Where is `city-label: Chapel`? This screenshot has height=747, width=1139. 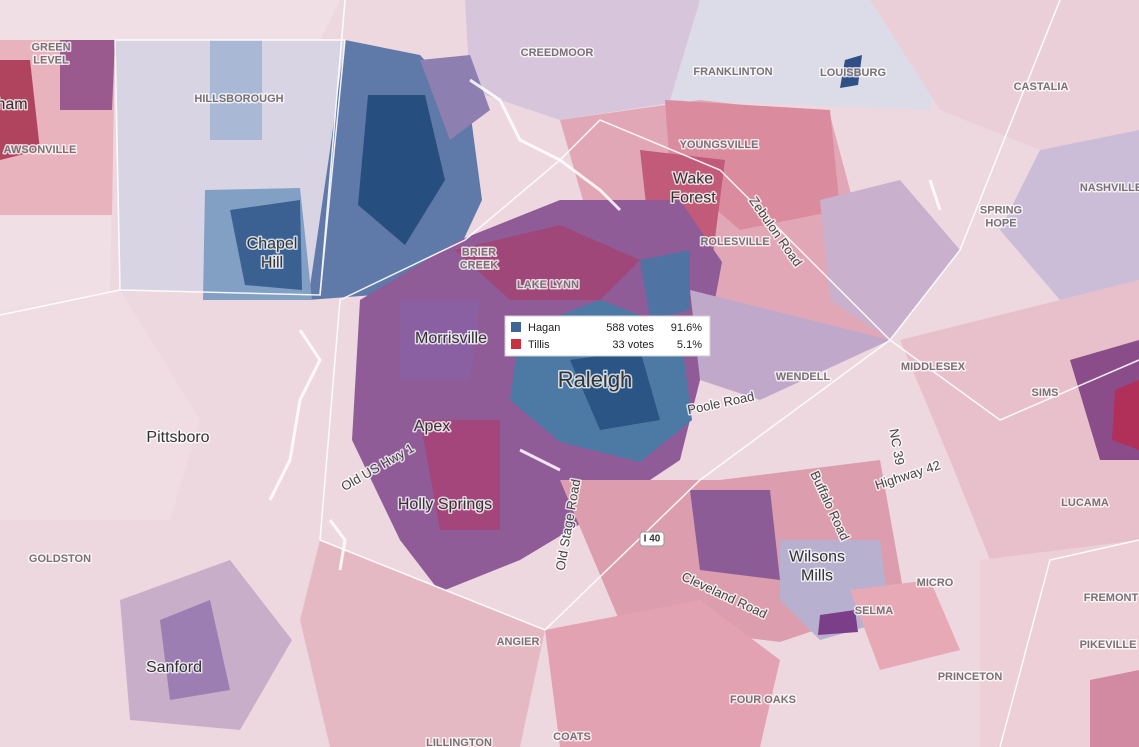
city-label: Chapel is located at coordinates (272, 244).